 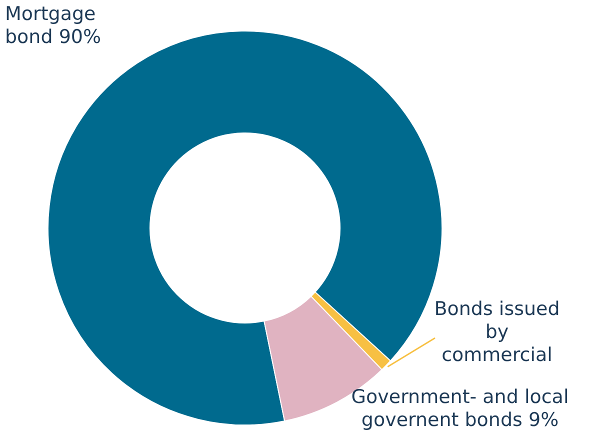 What do you see at coordinates (460, 408) in the screenshot?
I see `slice-label: Government- and local governent bonds 9%` at bounding box center [460, 408].